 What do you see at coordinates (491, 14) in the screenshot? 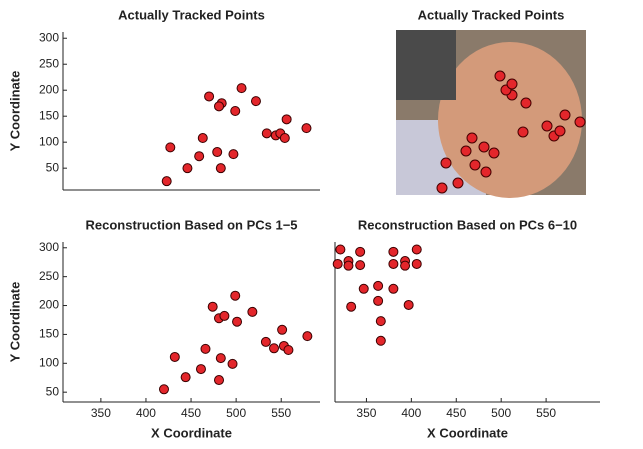
I see `photo-title: Actually Tracked Points` at bounding box center [491, 14].